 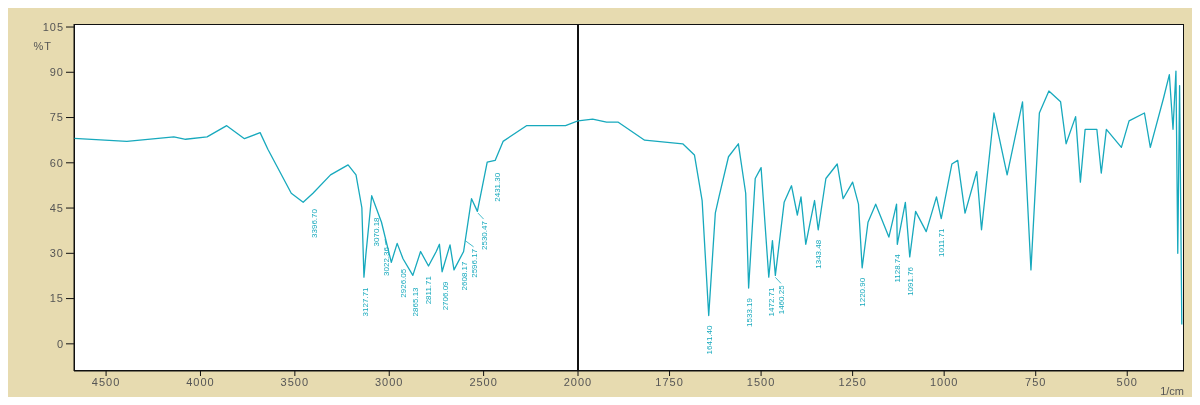 What do you see at coordinates (445, 295) in the screenshot?
I see `annotation: 2706.09` at bounding box center [445, 295].